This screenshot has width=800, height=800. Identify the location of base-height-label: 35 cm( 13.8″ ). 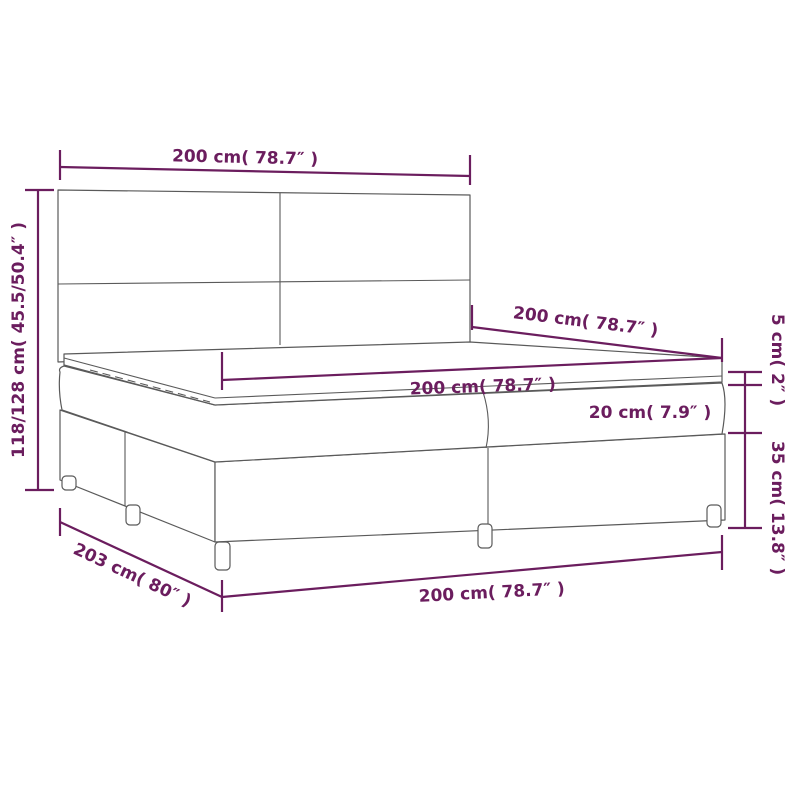
(777, 508).